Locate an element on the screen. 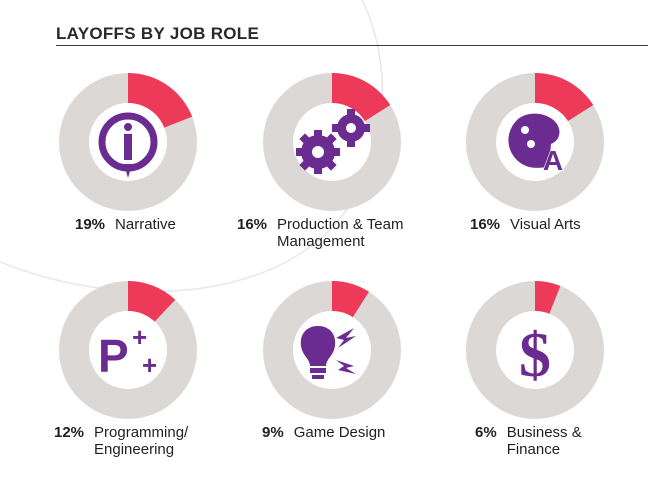 The width and height of the screenshot is (653, 490). label-narrative: Narrative is located at coordinates (145, 224).